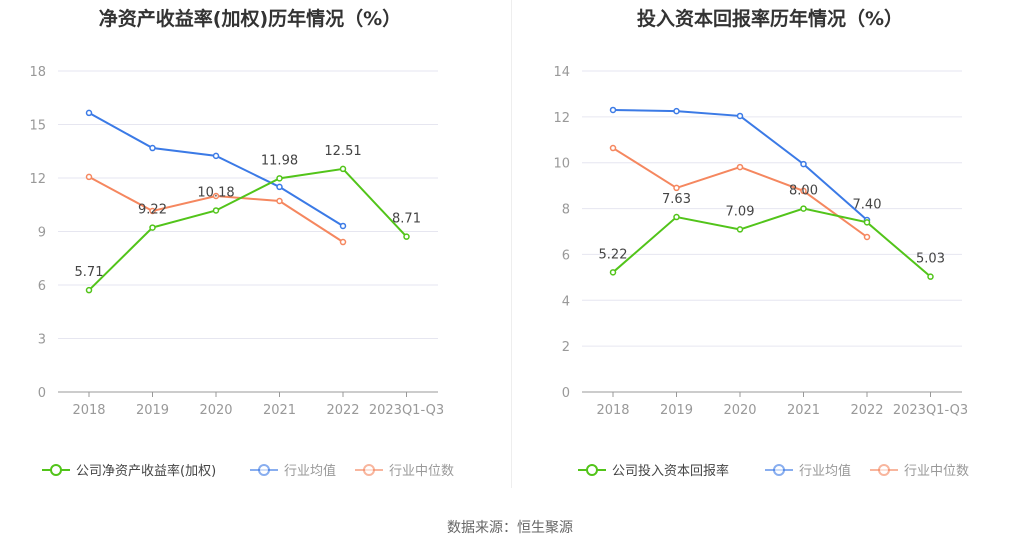 The image size is (1020, 550). What do you see at coordinates (613, 254) in the screenshot?
I see `data-label: 5.22` at bounding box center [613, 254].